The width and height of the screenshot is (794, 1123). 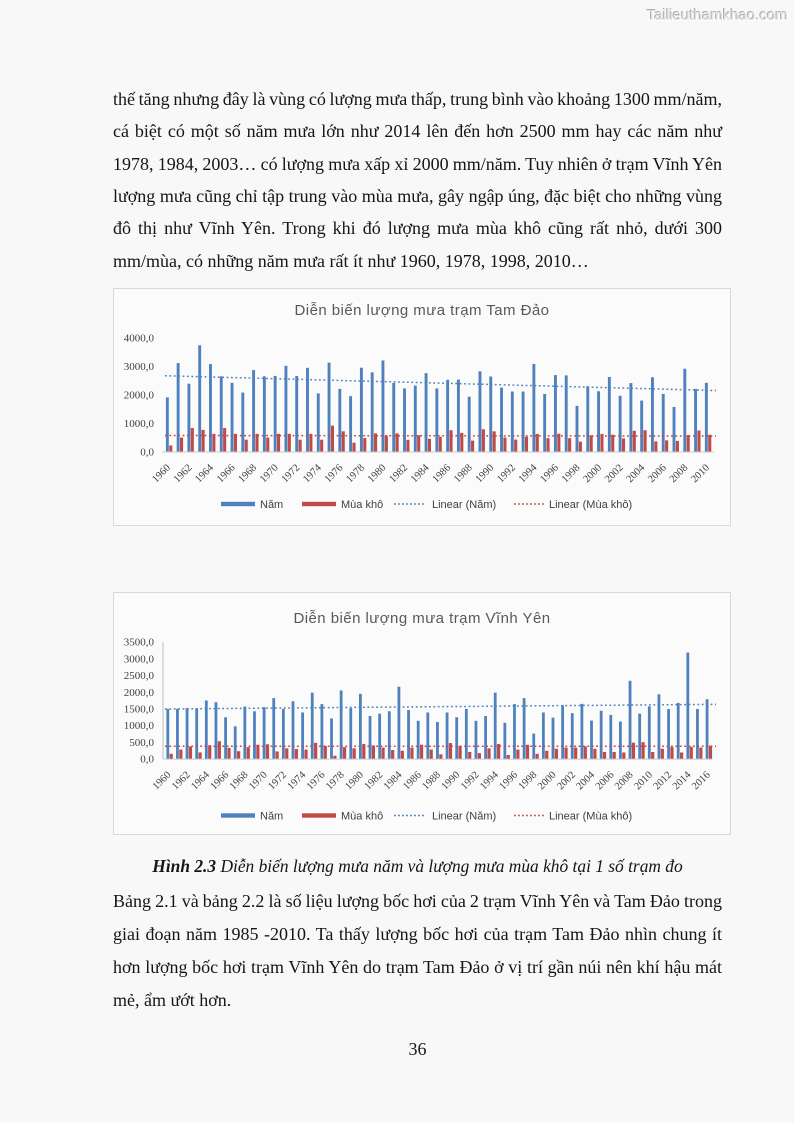 I want to click on svg-text: 3500,0, so click(x=139, y=643).